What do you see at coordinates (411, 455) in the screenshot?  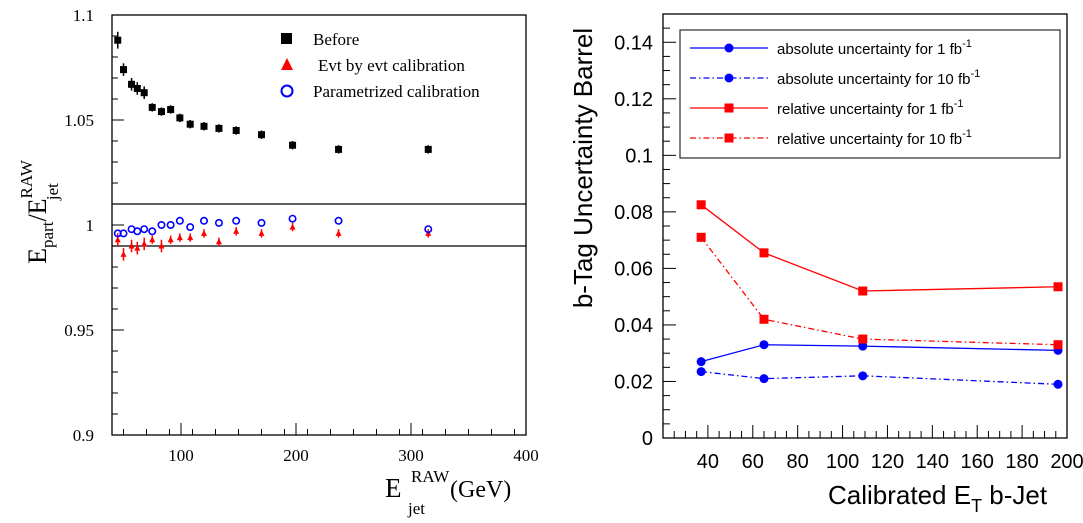 I see `x-tick-label: 300` at bounding box center [411, 455].